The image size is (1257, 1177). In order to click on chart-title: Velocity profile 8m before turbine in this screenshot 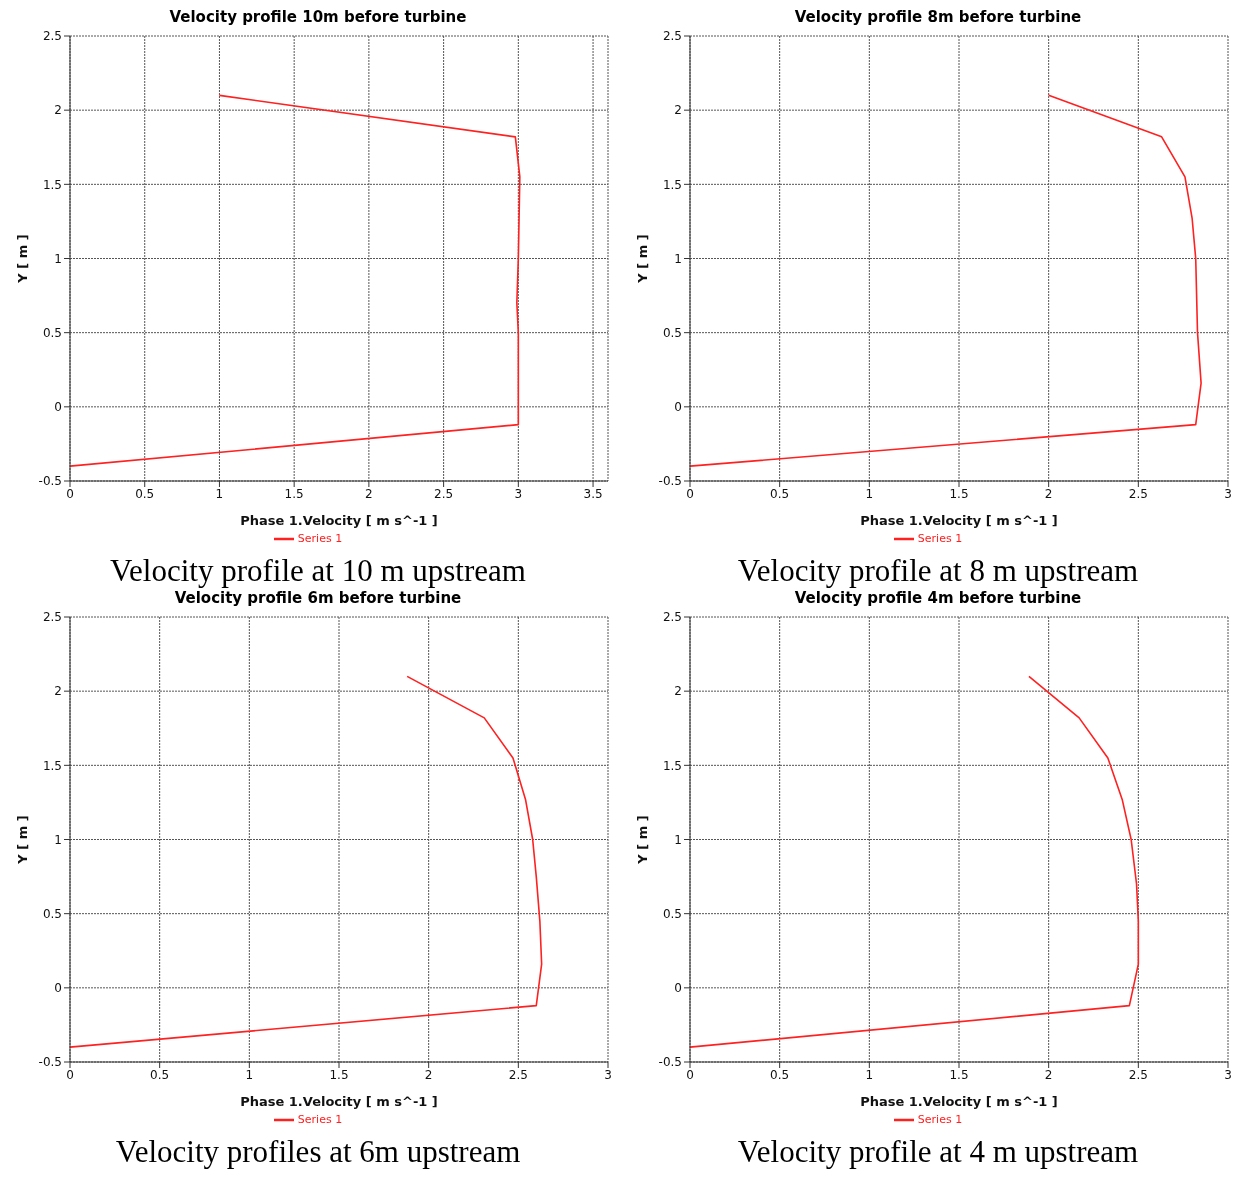, I will do `click(938, 18)`.